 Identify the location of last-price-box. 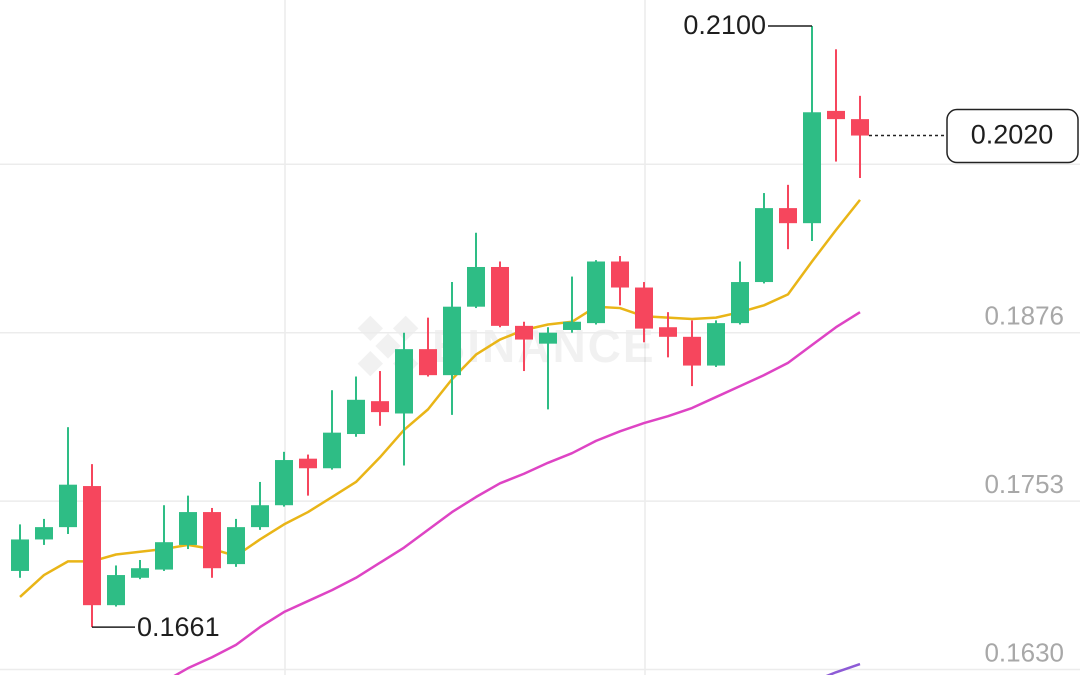
(1012, 136).